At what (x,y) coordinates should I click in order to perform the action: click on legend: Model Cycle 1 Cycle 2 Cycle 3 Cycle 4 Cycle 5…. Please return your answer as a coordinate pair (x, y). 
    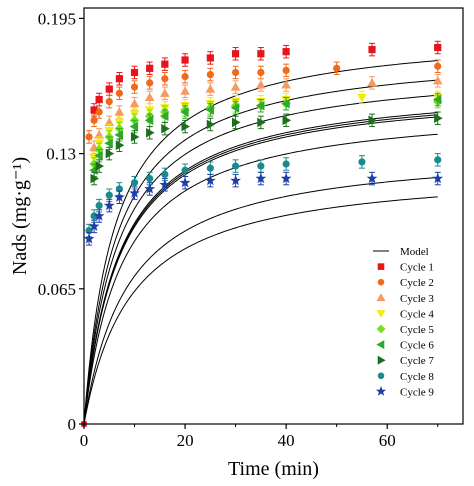
    Looking at the image, I should click on (403, 322).